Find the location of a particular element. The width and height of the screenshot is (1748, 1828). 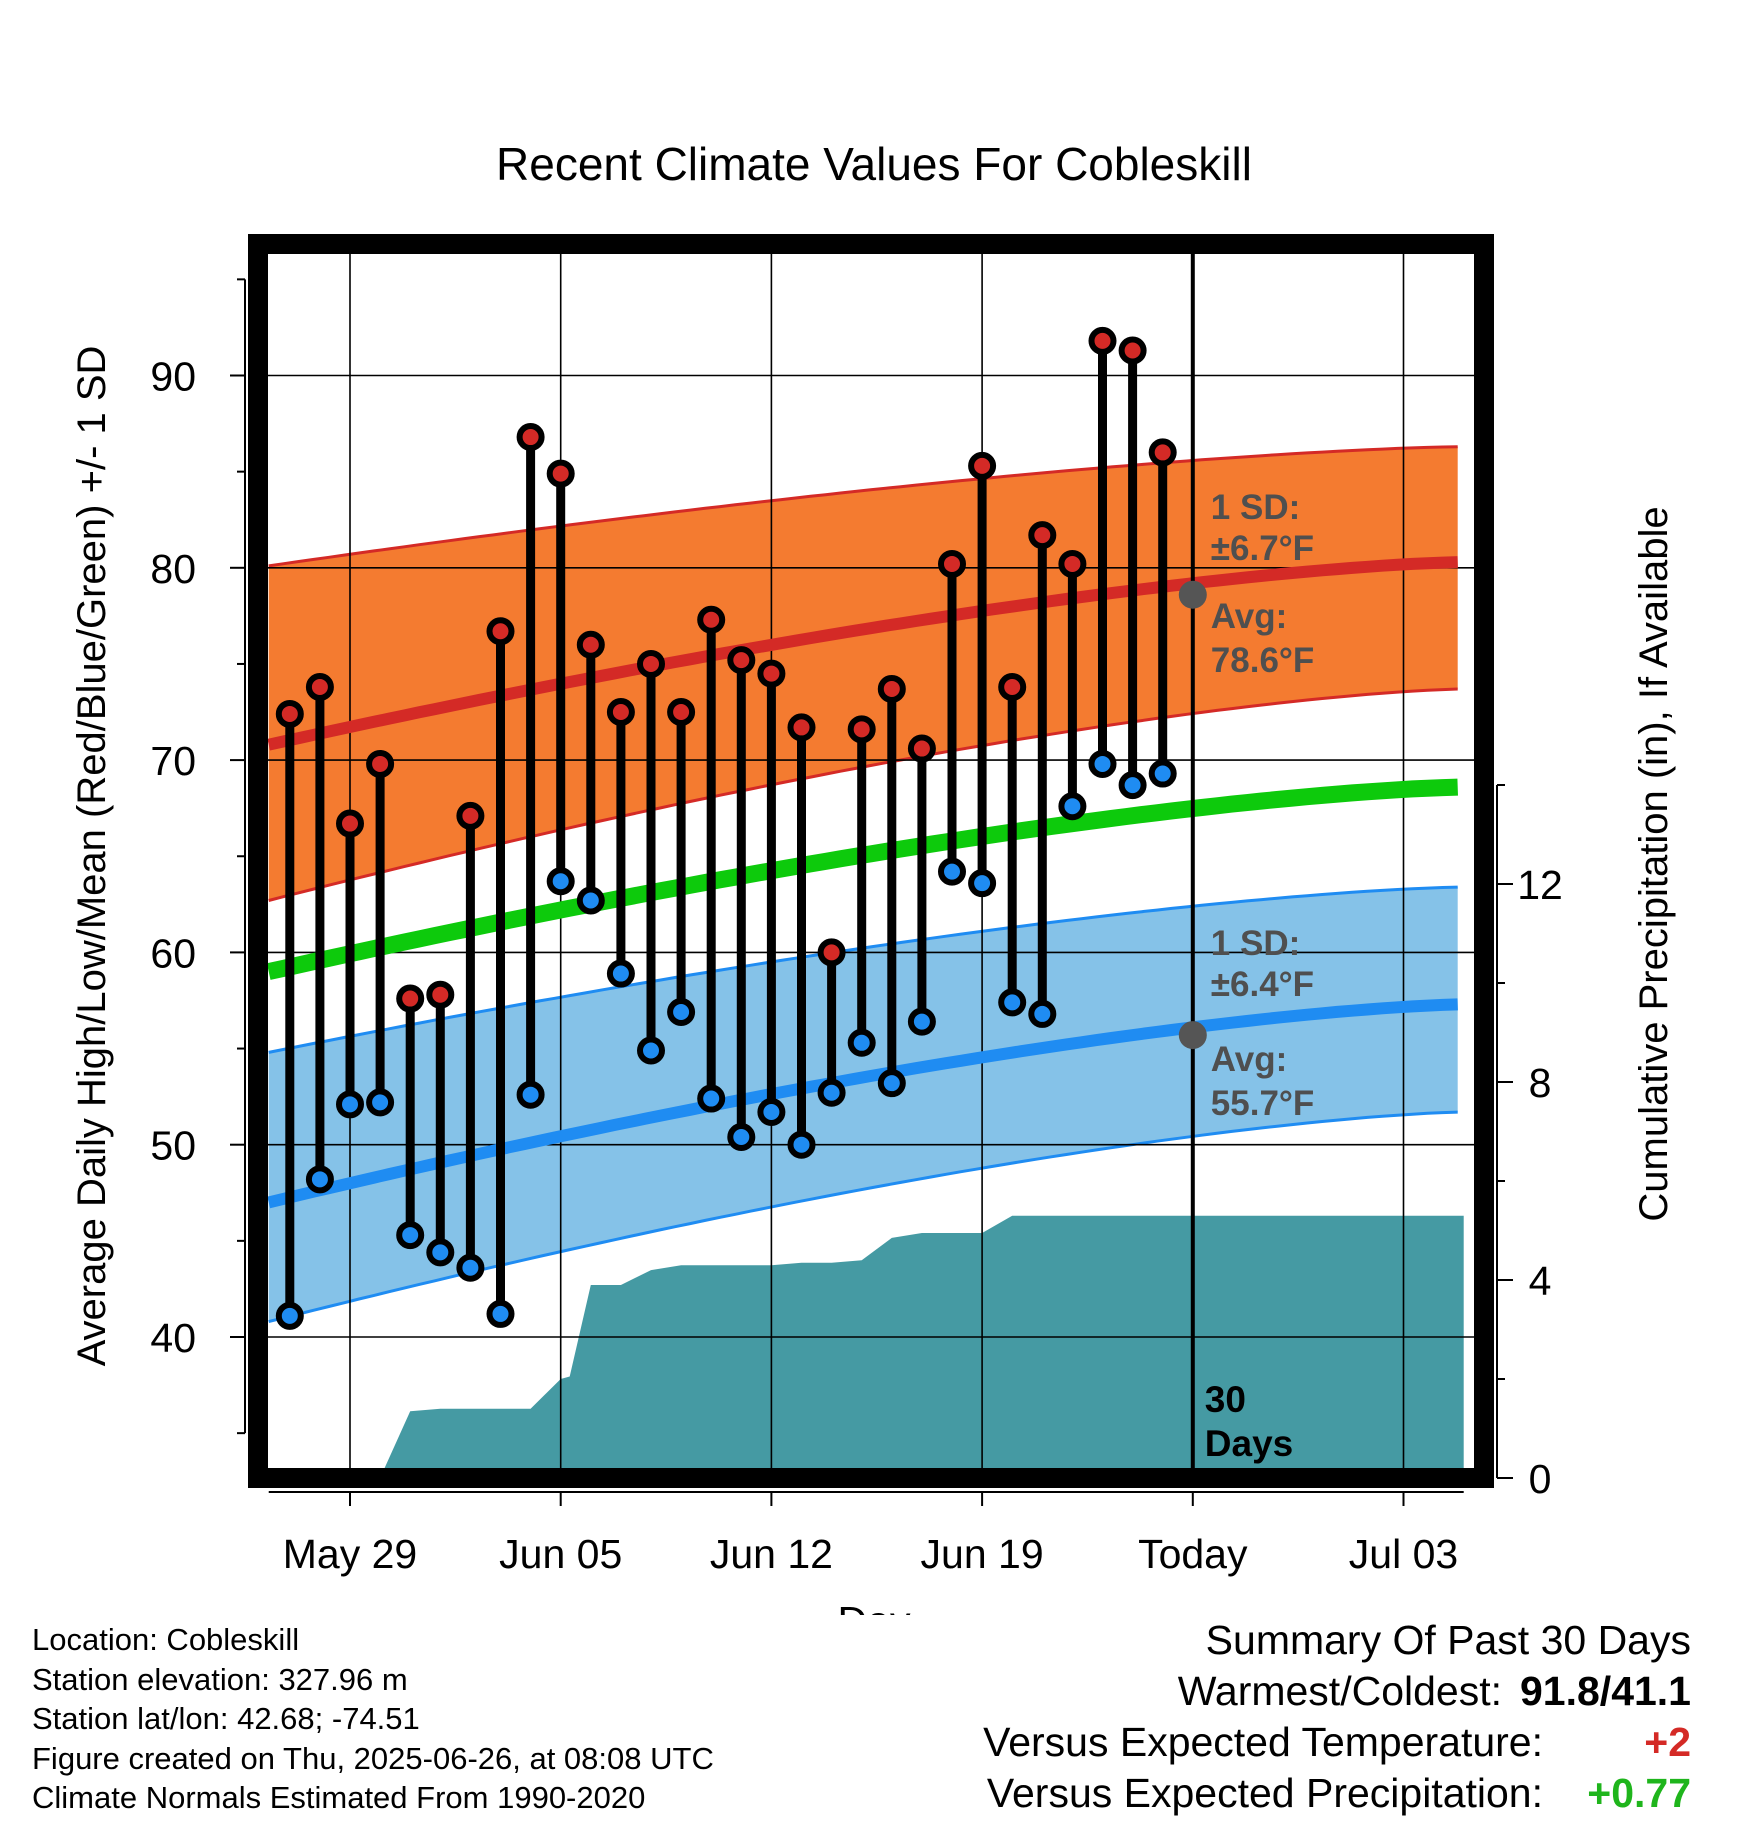

x-tick-label: Jun 05 is located at coordinates (560, 1554).